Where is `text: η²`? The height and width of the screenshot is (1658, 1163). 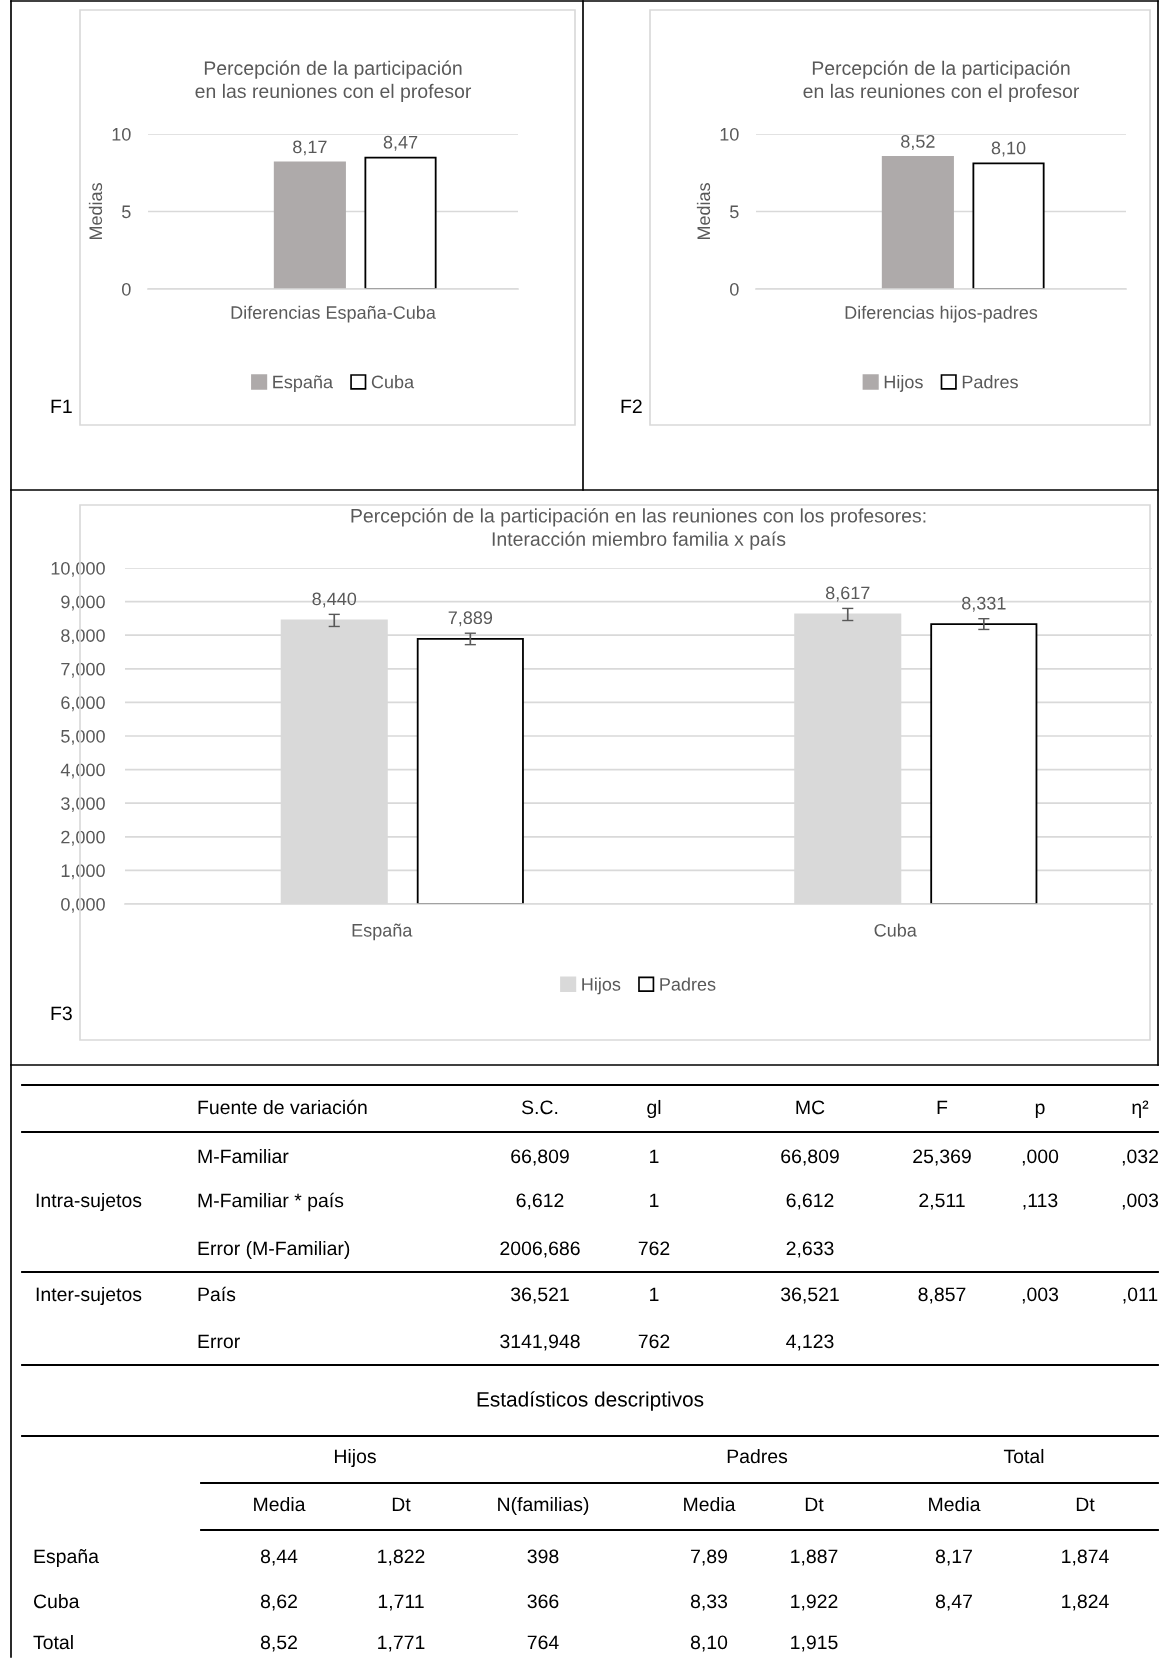
text: η² is located at coordinates (1140, 1109).